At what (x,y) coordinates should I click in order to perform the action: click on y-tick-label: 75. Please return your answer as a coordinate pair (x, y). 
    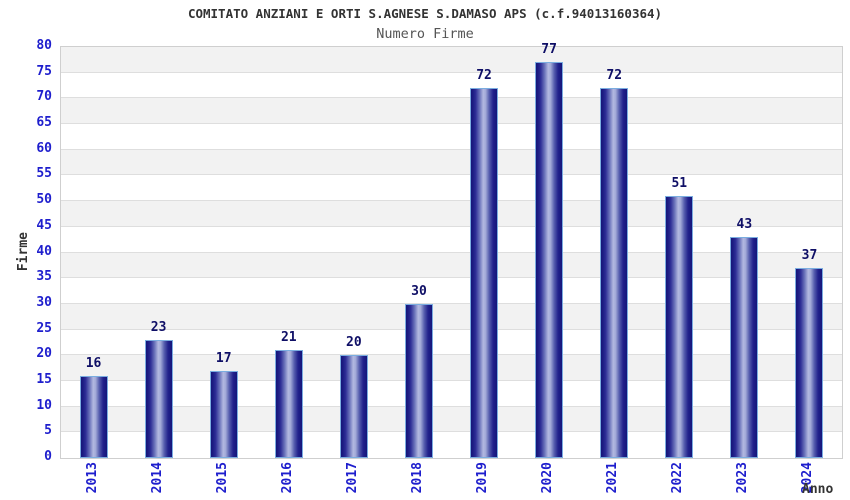
    Looking at the image, I should click on (44, 71).